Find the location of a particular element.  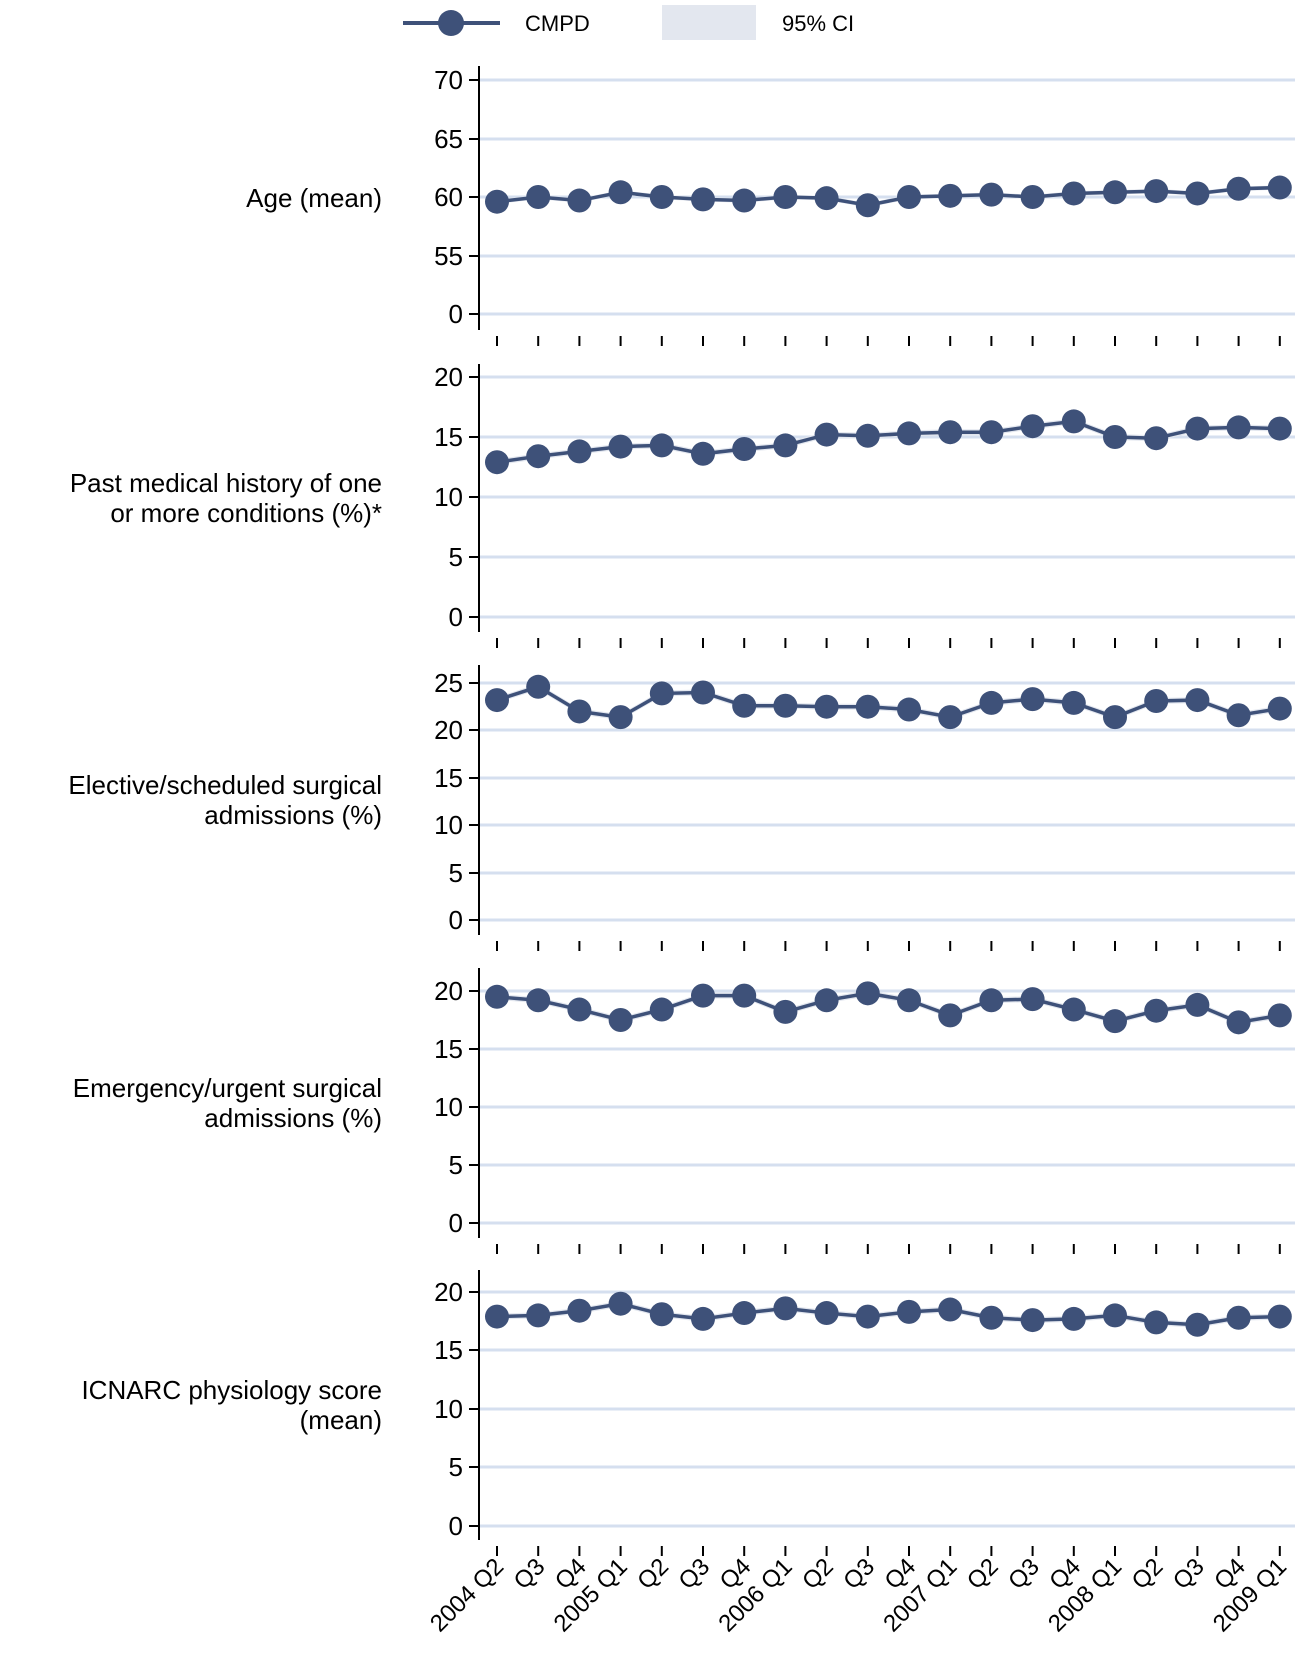

legend-ci-label: 95% CI is located at coordinates (818, 23).